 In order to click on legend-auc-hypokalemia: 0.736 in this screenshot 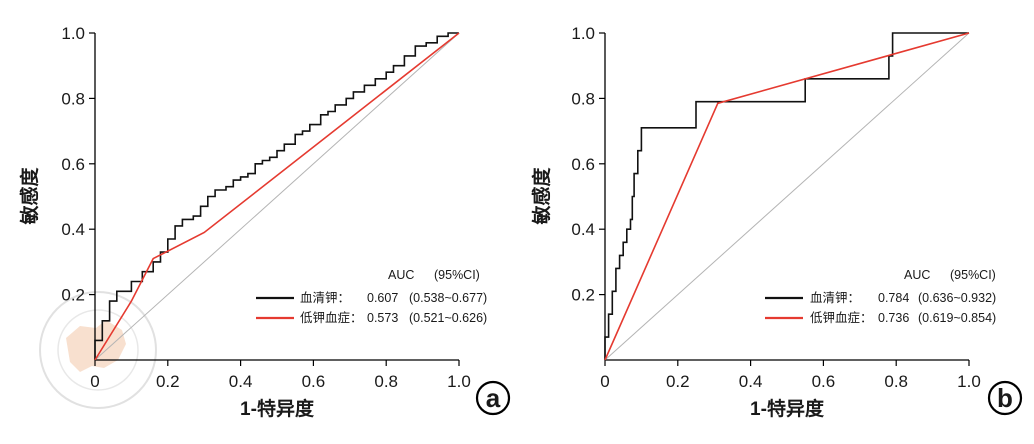, I will do `click(893, 318)`.